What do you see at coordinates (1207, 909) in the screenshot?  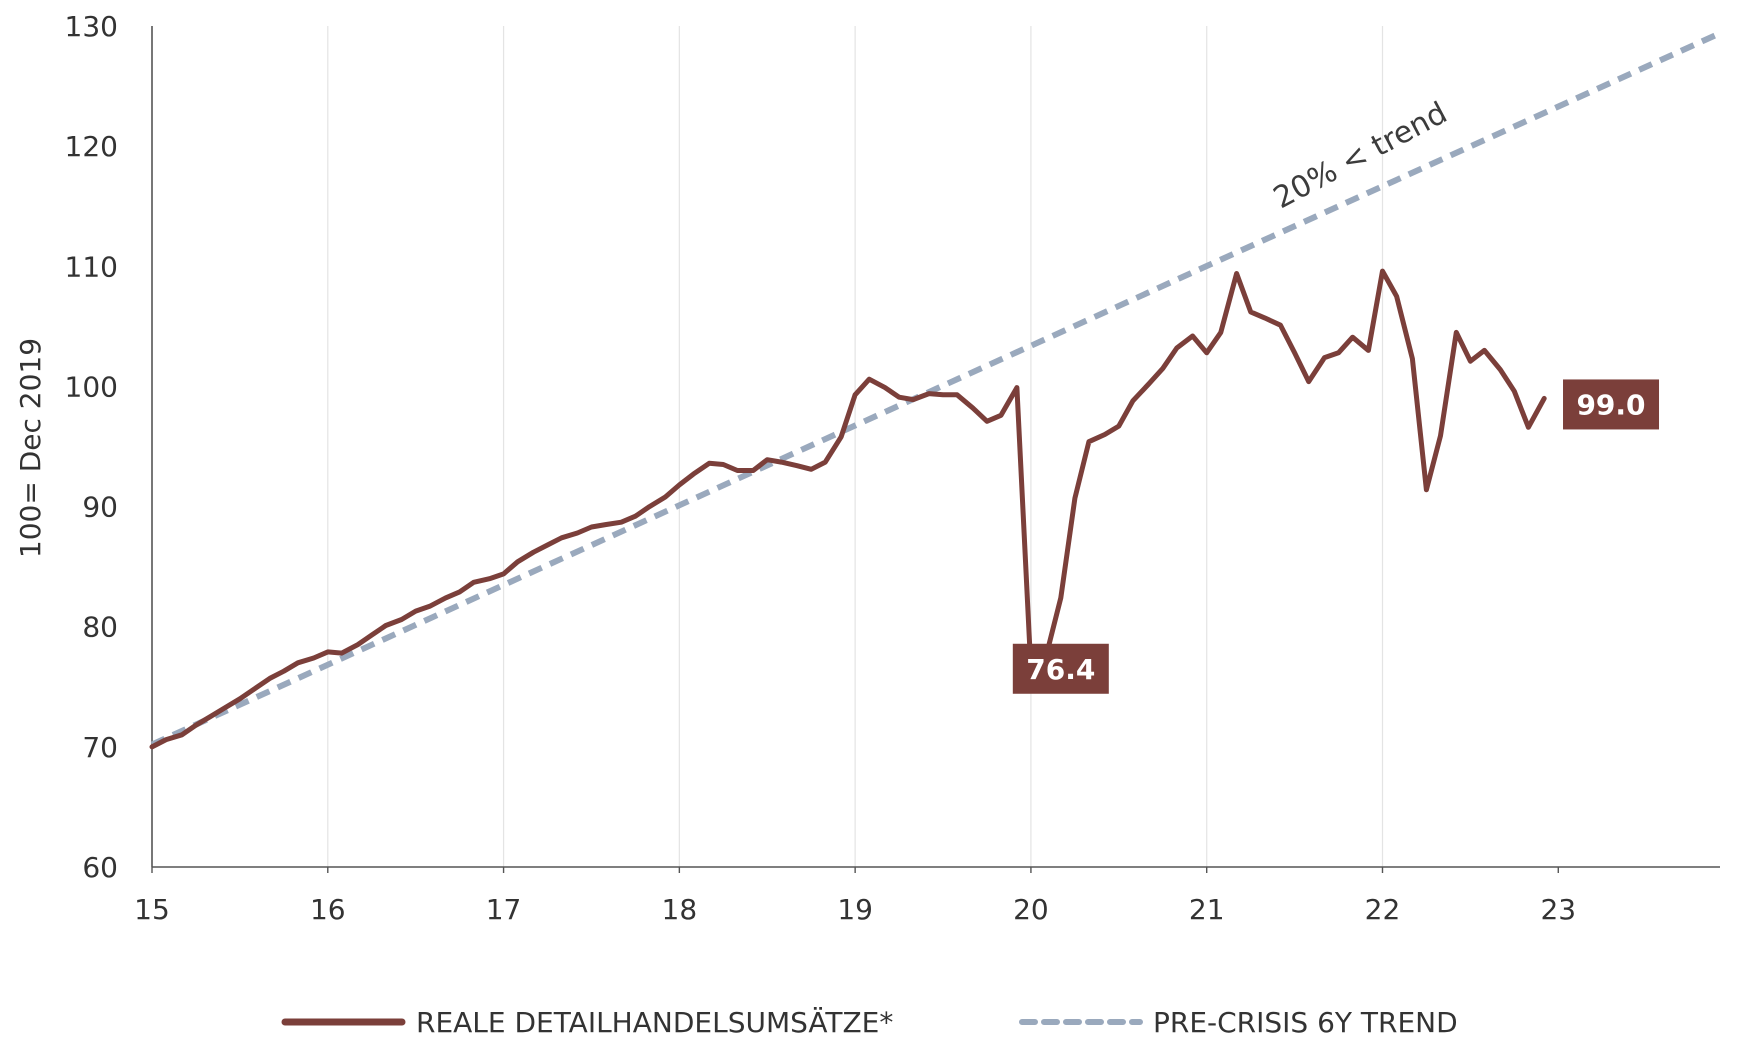 I see `x-tick-label-21: 21` at bounding box center [1207, 909].